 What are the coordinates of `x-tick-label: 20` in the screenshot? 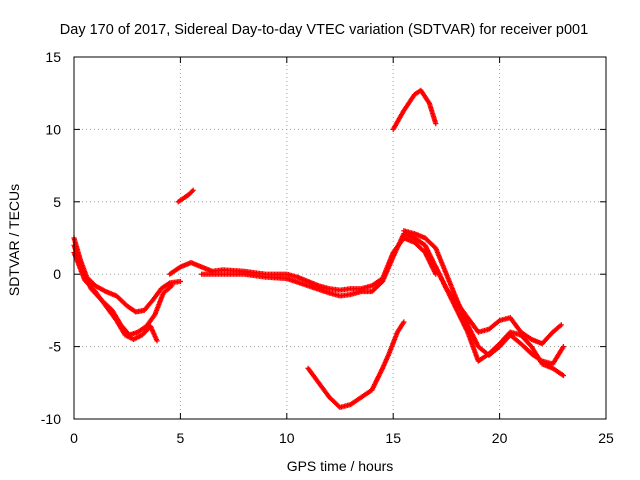 It's located at (500, 438).